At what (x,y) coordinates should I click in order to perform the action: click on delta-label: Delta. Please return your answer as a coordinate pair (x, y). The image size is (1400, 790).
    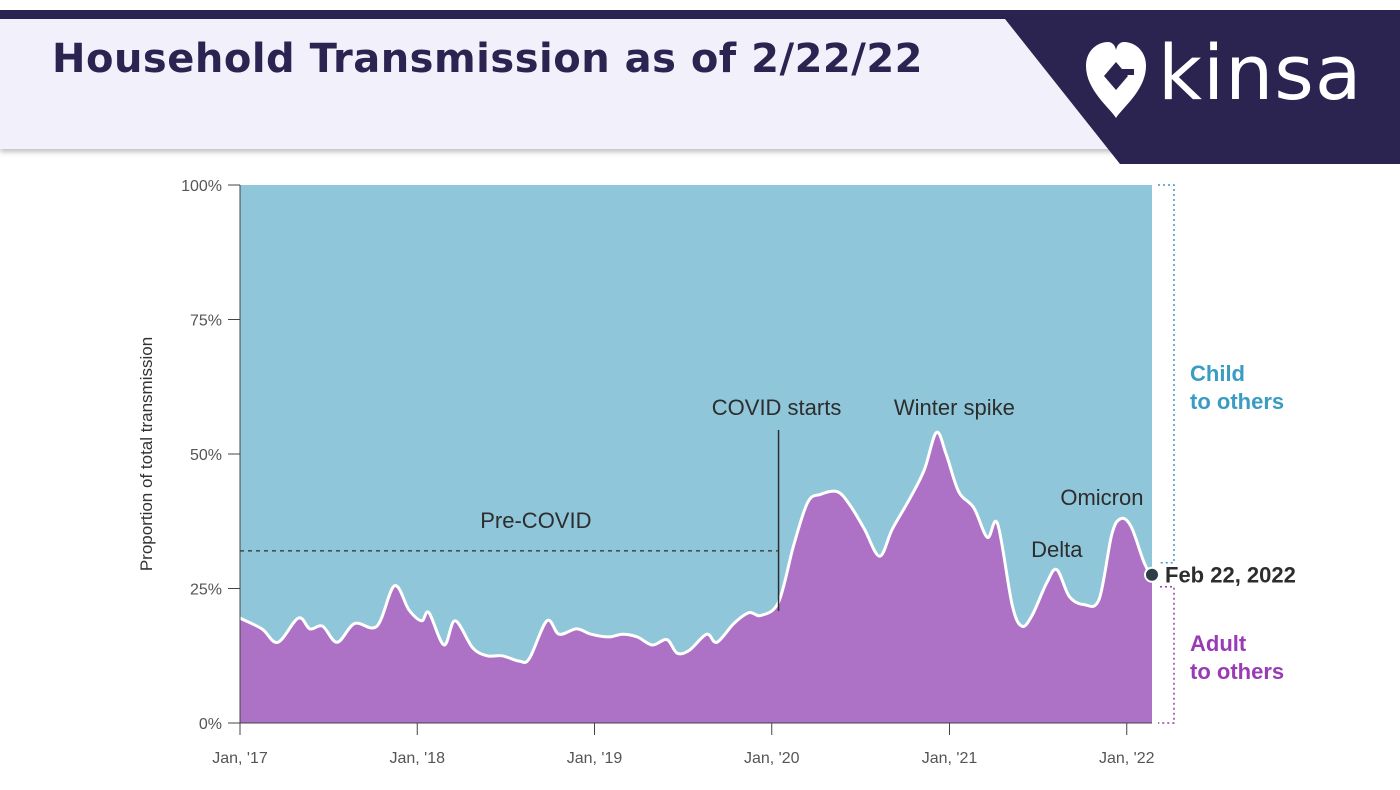
    Looking at the image, I should click on (1057, 549).